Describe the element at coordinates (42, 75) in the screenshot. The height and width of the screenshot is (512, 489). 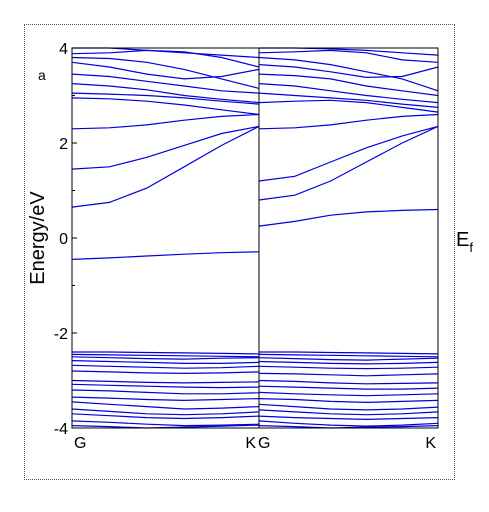
I see `panel-tag: a` at that location.